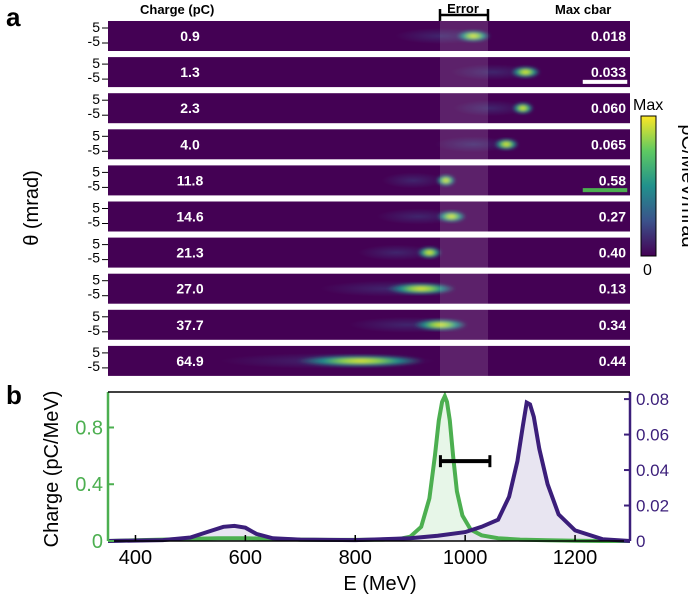 The width and height of the screenshot is (688, 599). Describe the element at coordinates (177, 9) in the screenshot. I see `charge-header: Charge (pC)` at that location.